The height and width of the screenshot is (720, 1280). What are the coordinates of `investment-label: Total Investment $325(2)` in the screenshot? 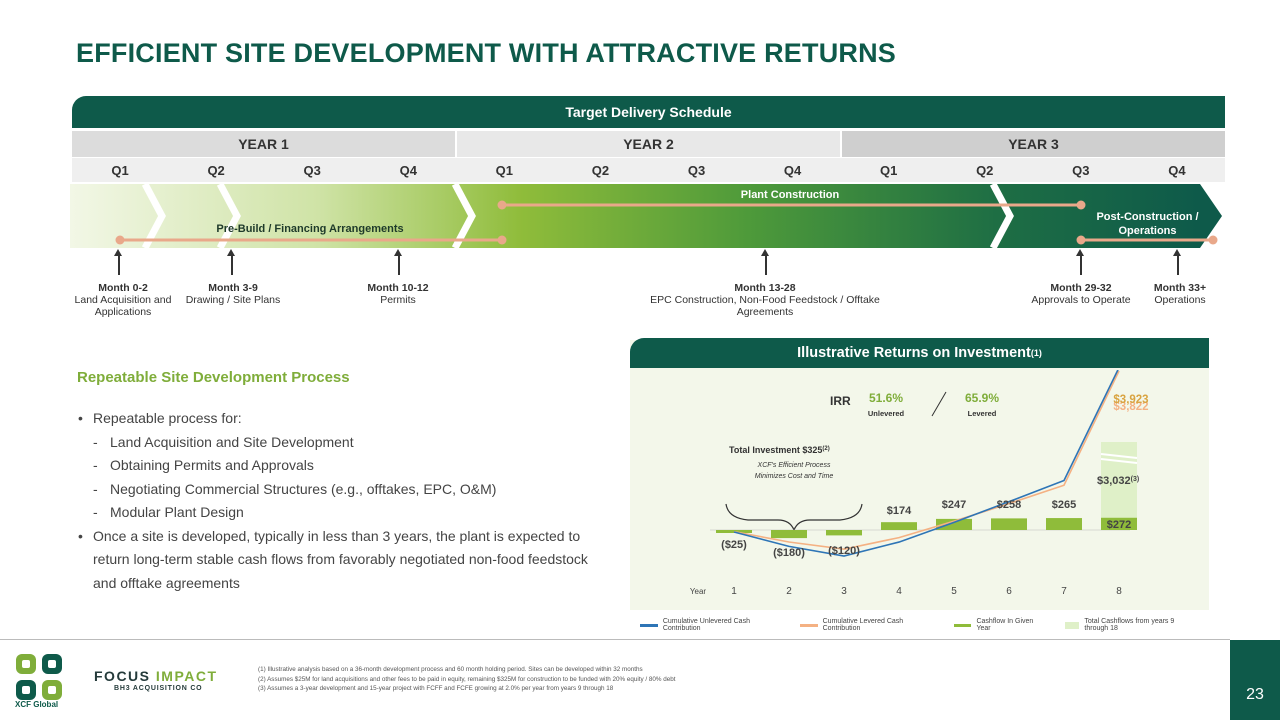 It's located at (779, 450).